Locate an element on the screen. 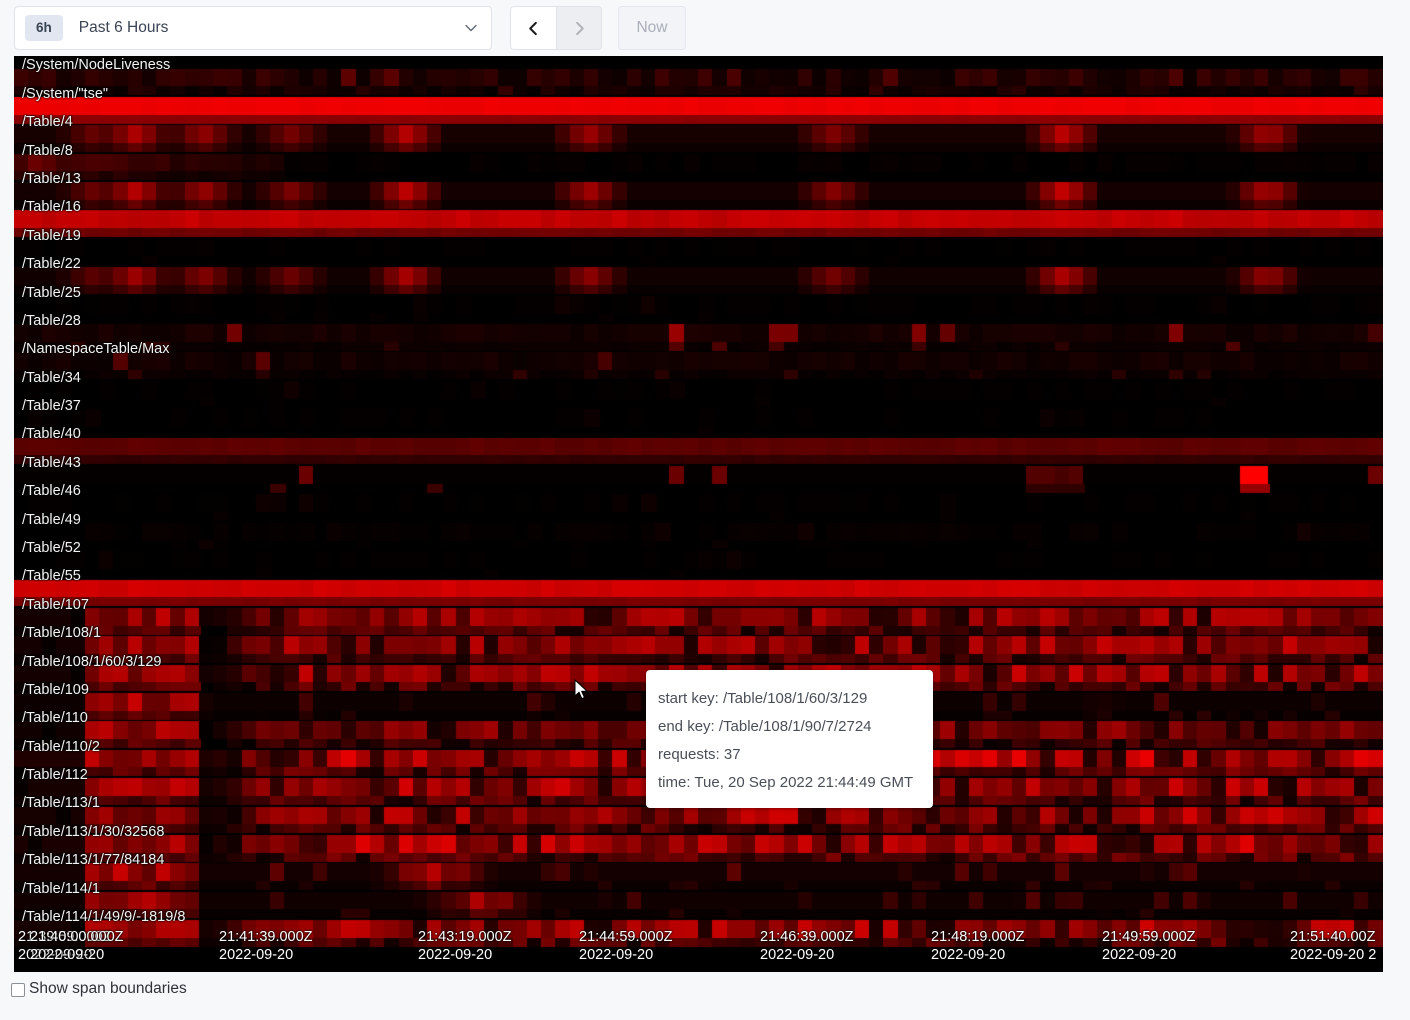  time-range-toolbar: 6h Past 6 Hours Now is located at coordinates (705, 28).